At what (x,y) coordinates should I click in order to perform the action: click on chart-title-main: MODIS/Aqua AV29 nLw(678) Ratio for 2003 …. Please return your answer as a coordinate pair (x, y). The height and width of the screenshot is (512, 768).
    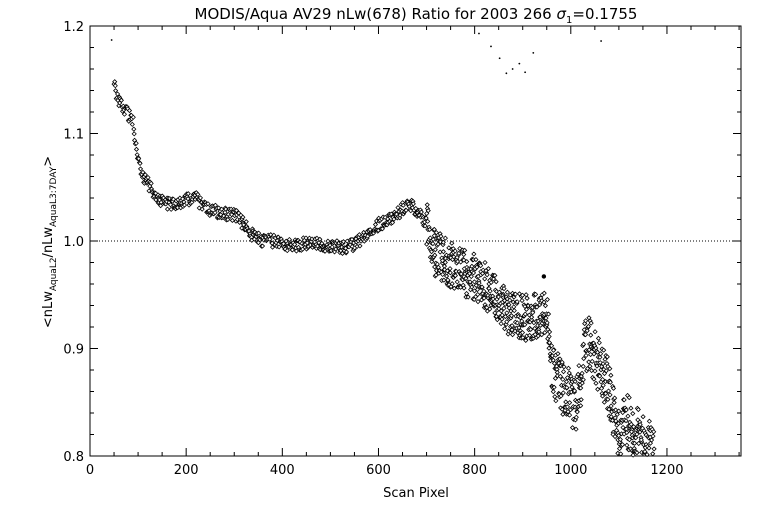
    Looking at the image, I should click on (376, 14).